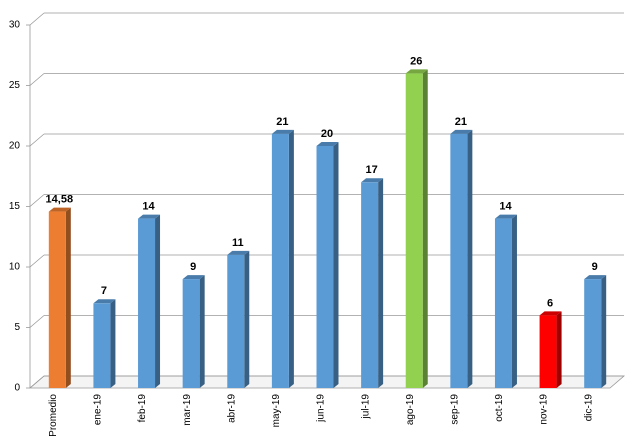 This screenshot has width=640, height=446. Describe the element at coordinates (104, 291) in the screenshot. I see `value-label: 7` at that location.